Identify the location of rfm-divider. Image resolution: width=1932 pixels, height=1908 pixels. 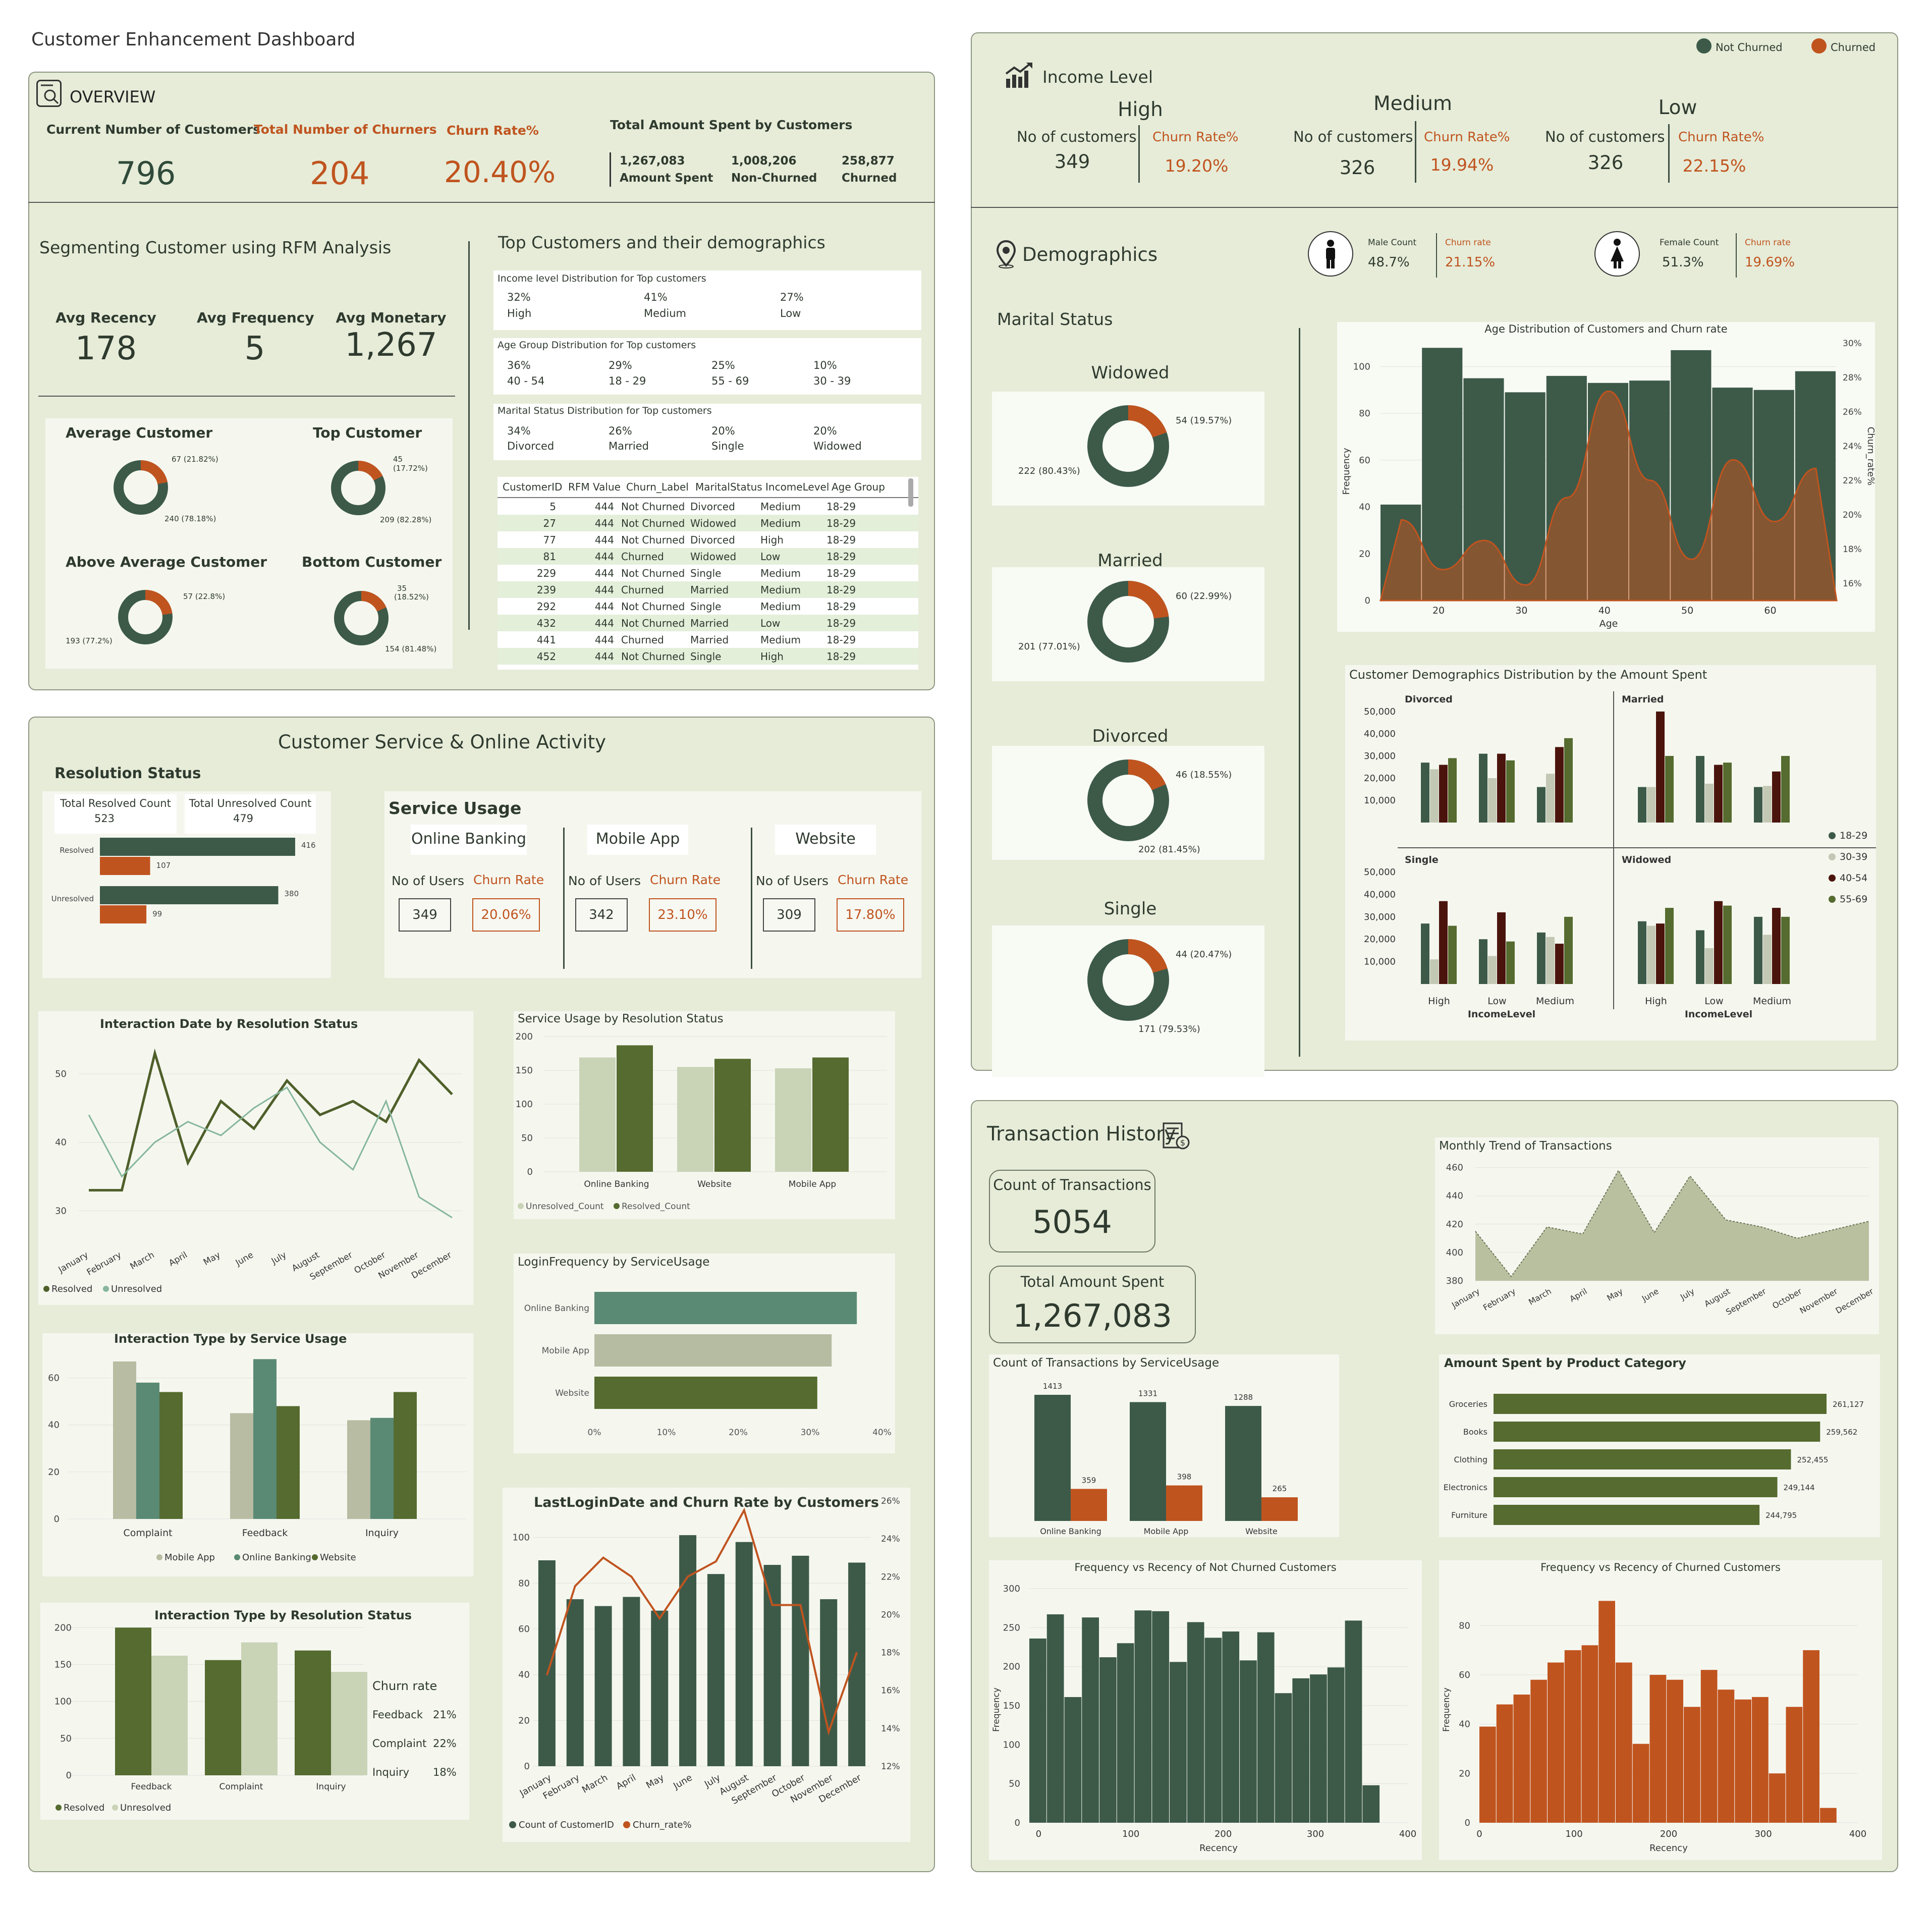
(246, 396).